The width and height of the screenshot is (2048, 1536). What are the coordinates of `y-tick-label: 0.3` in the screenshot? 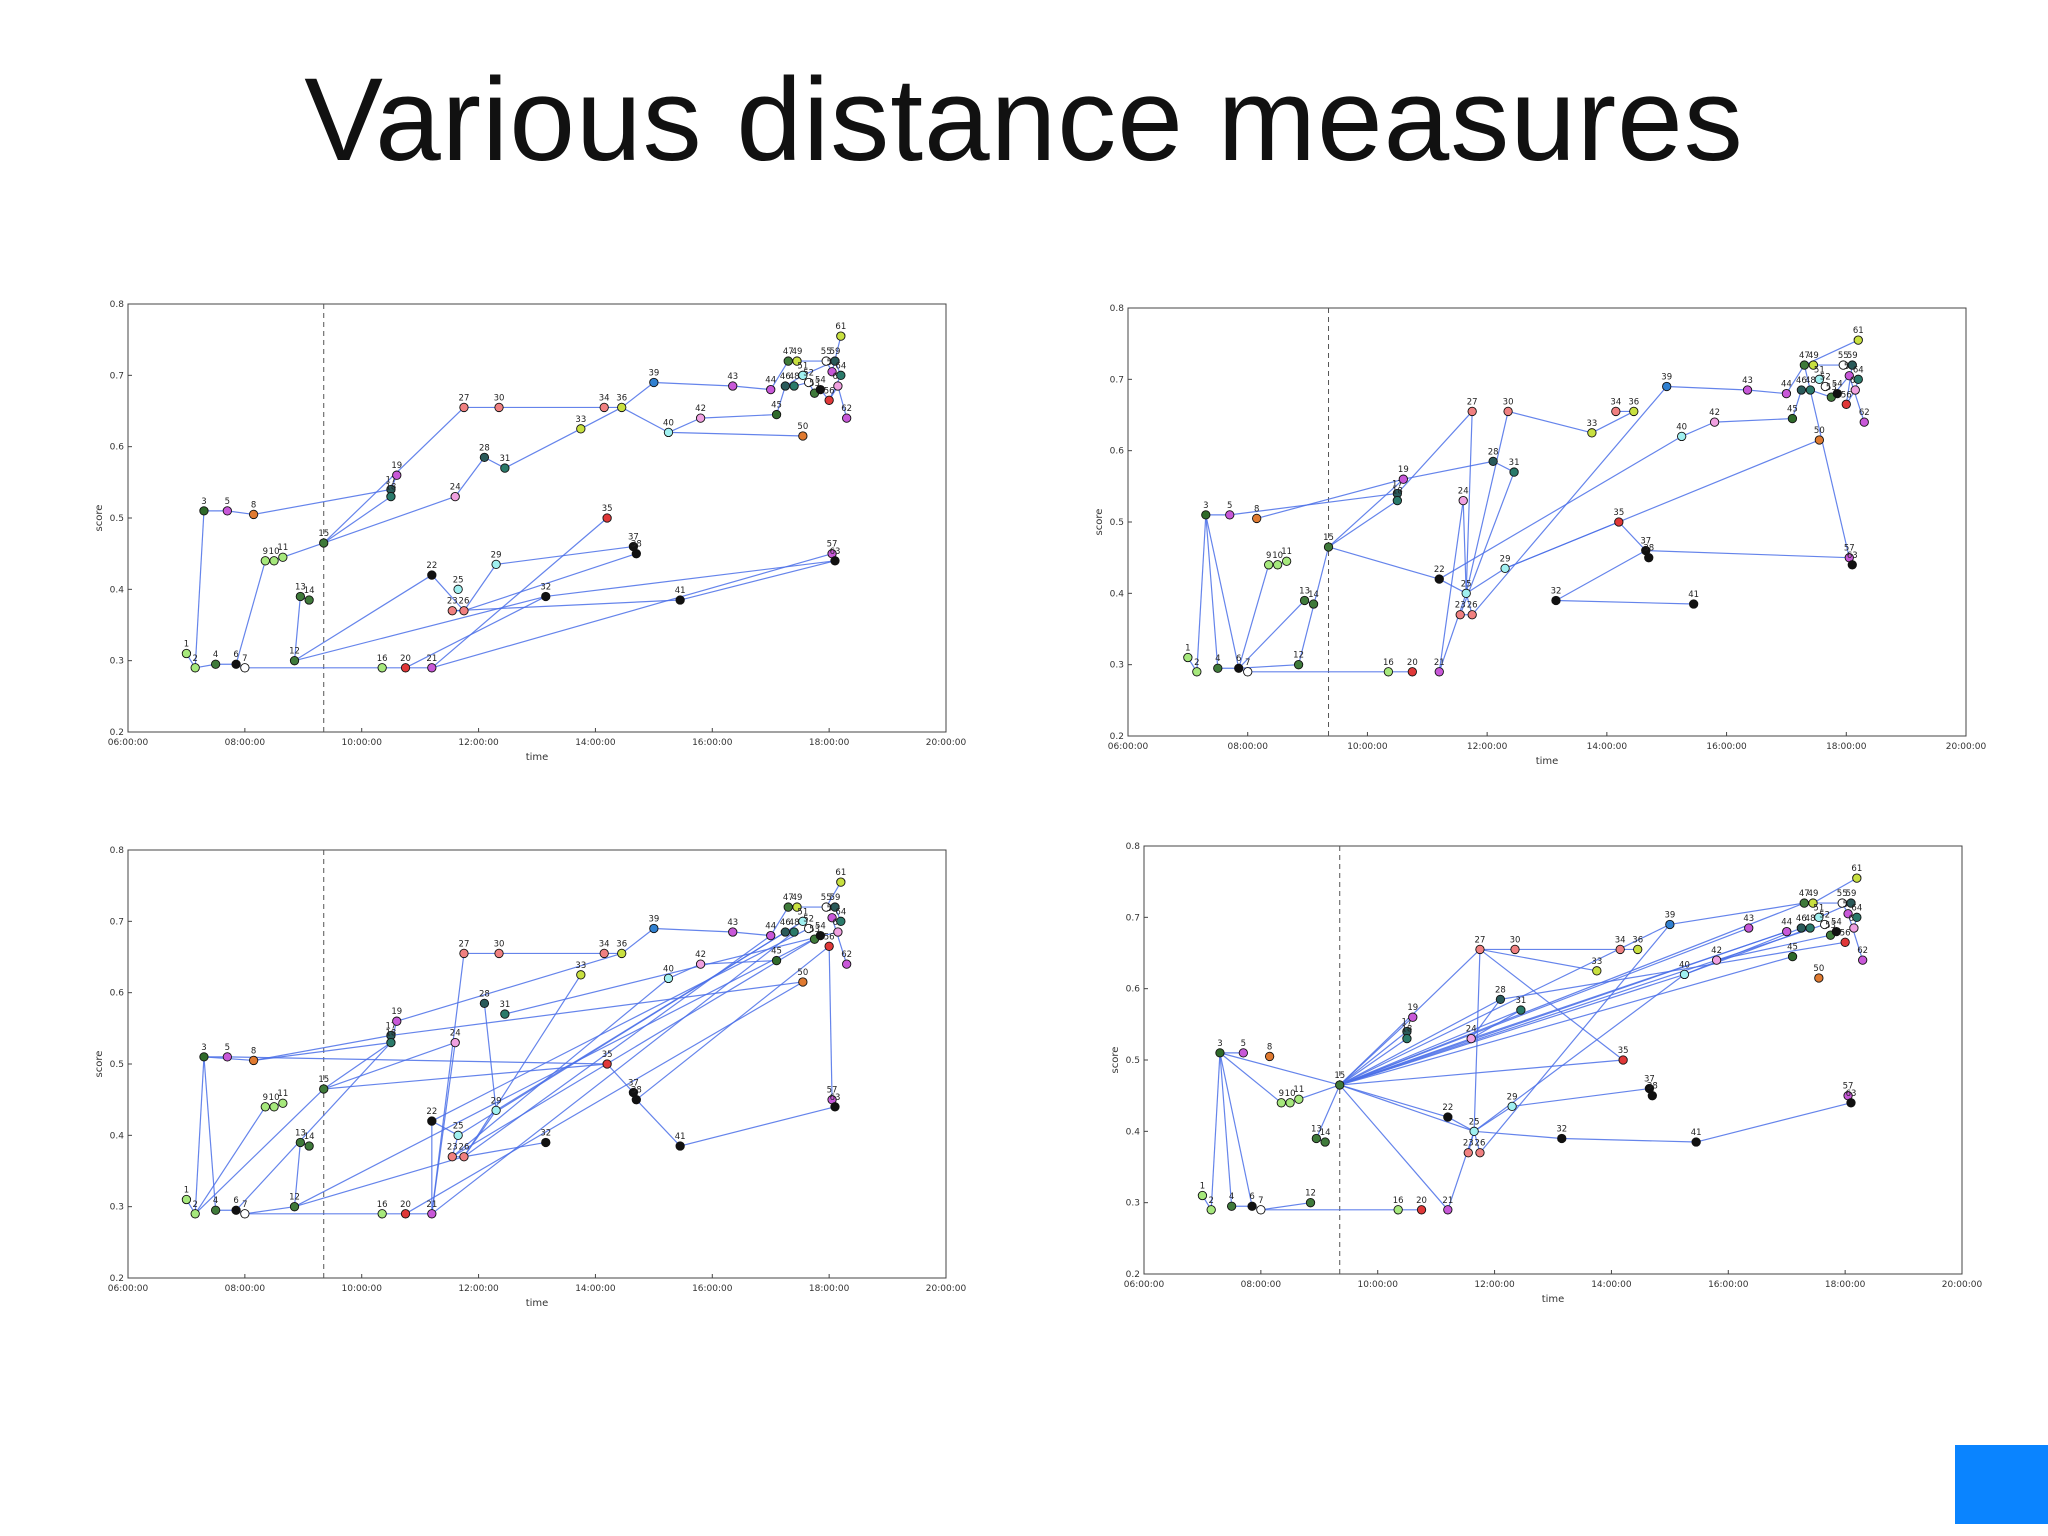 It's located at (1117, 666).